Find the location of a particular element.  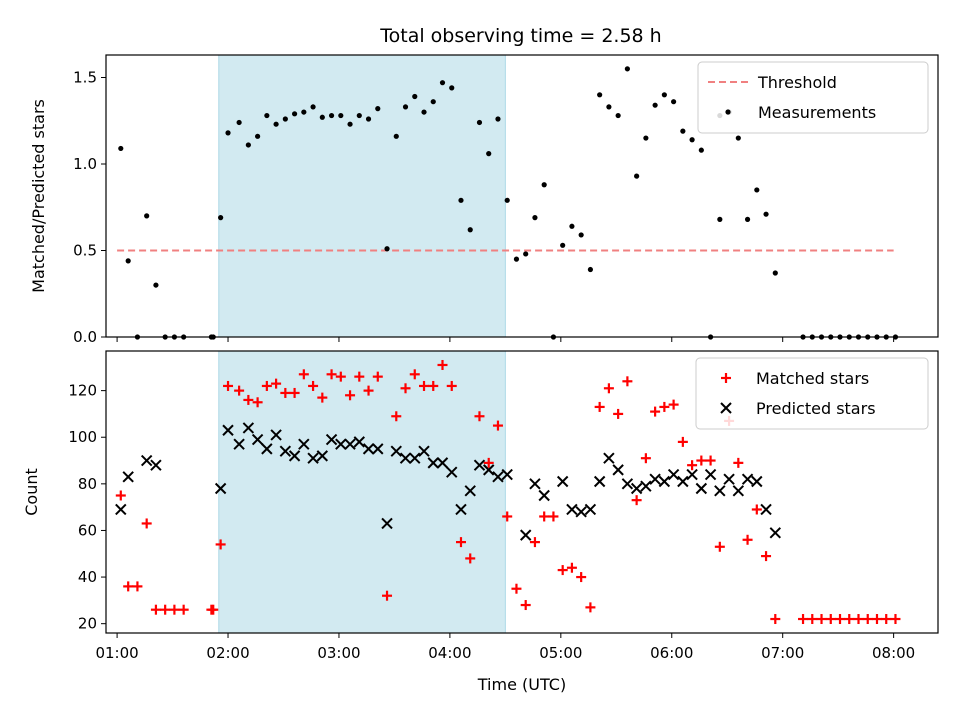

bottom-y-axis-label: Count is located at coordinates (31, 492).